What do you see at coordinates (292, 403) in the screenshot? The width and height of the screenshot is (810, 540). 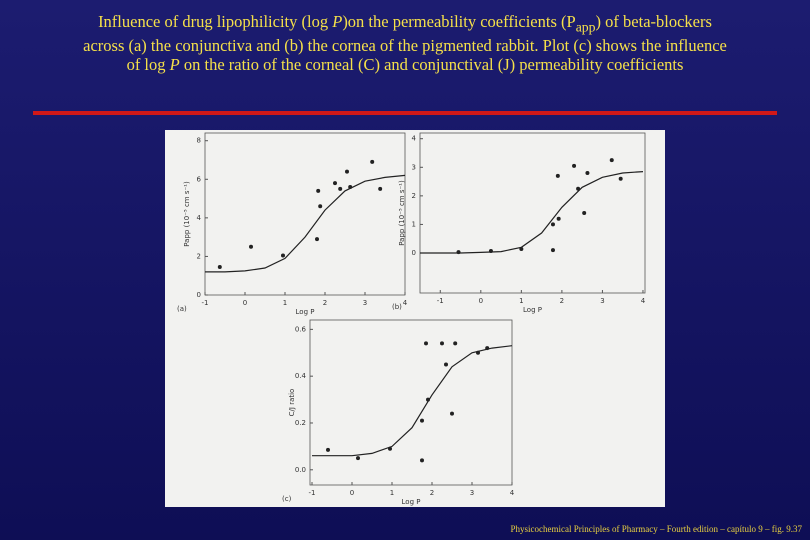 I see `y-axis-label: C/J ratio` at bounding box center [292, 403].